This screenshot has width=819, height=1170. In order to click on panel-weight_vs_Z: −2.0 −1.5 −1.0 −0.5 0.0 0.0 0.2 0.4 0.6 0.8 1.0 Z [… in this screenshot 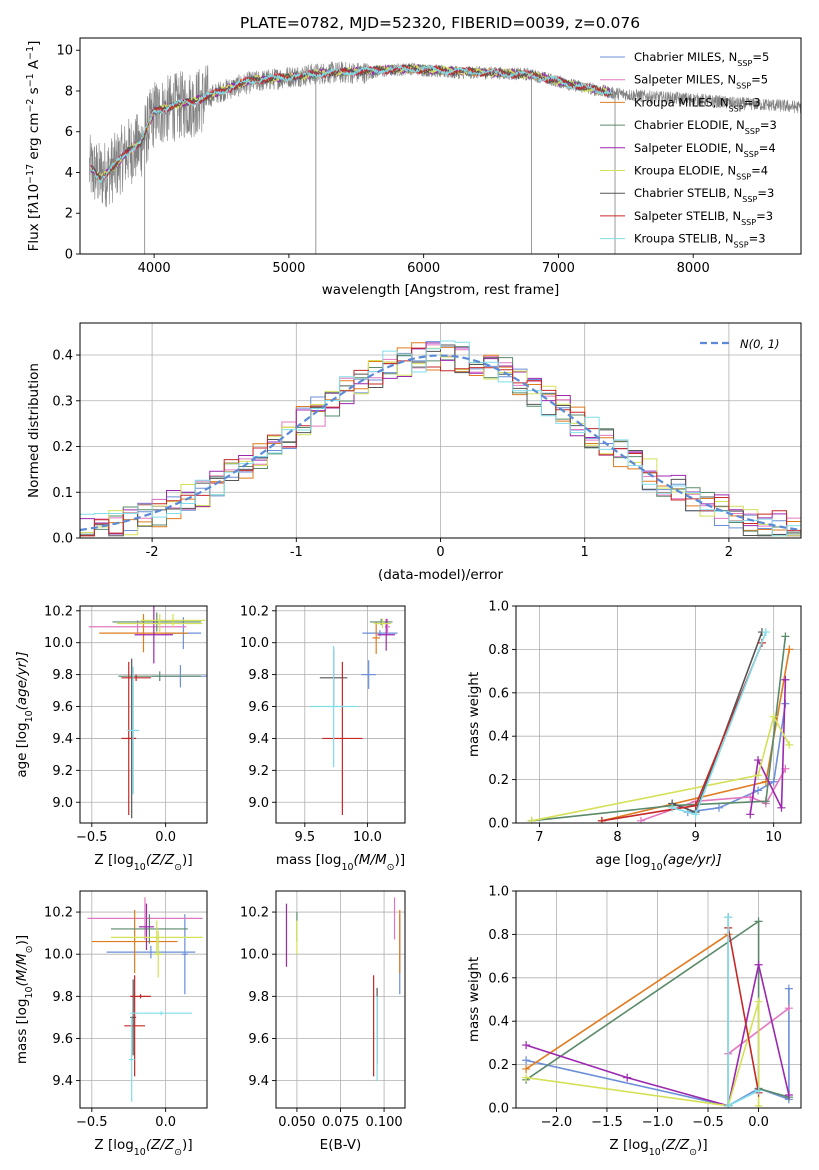, I will do `click(634, 1021)`.